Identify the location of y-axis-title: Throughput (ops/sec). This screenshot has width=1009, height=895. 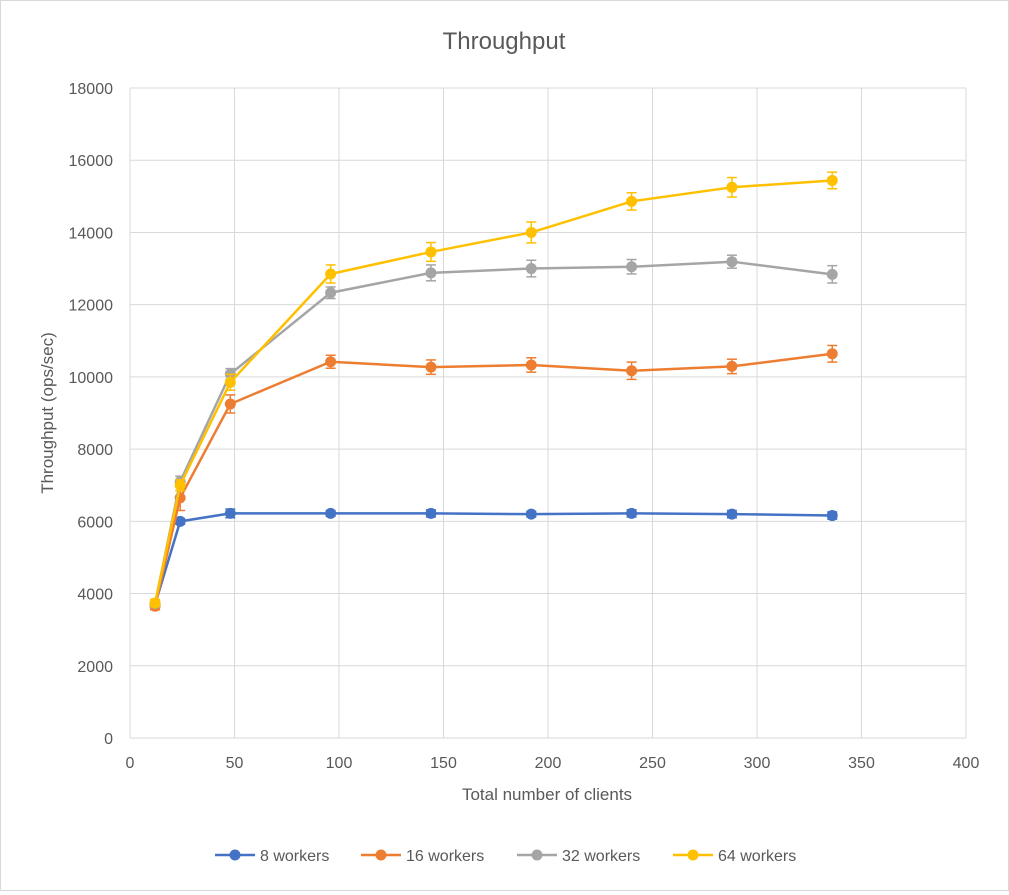
(47, 413).